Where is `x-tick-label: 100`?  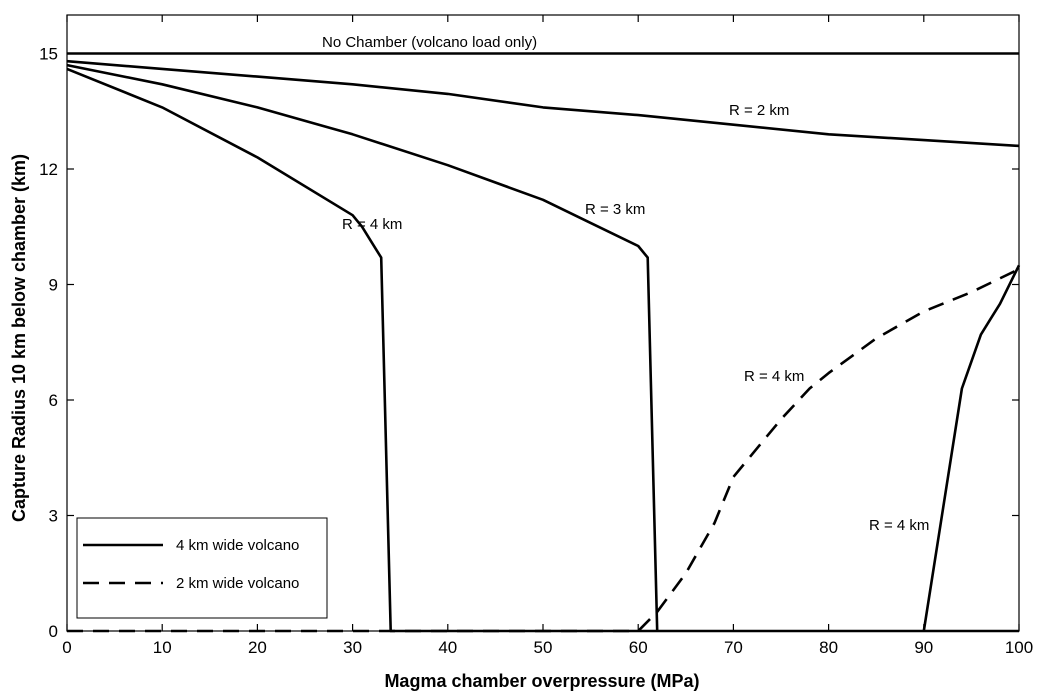
x-tick-label: 100 is located at coordinates (1019, 647).